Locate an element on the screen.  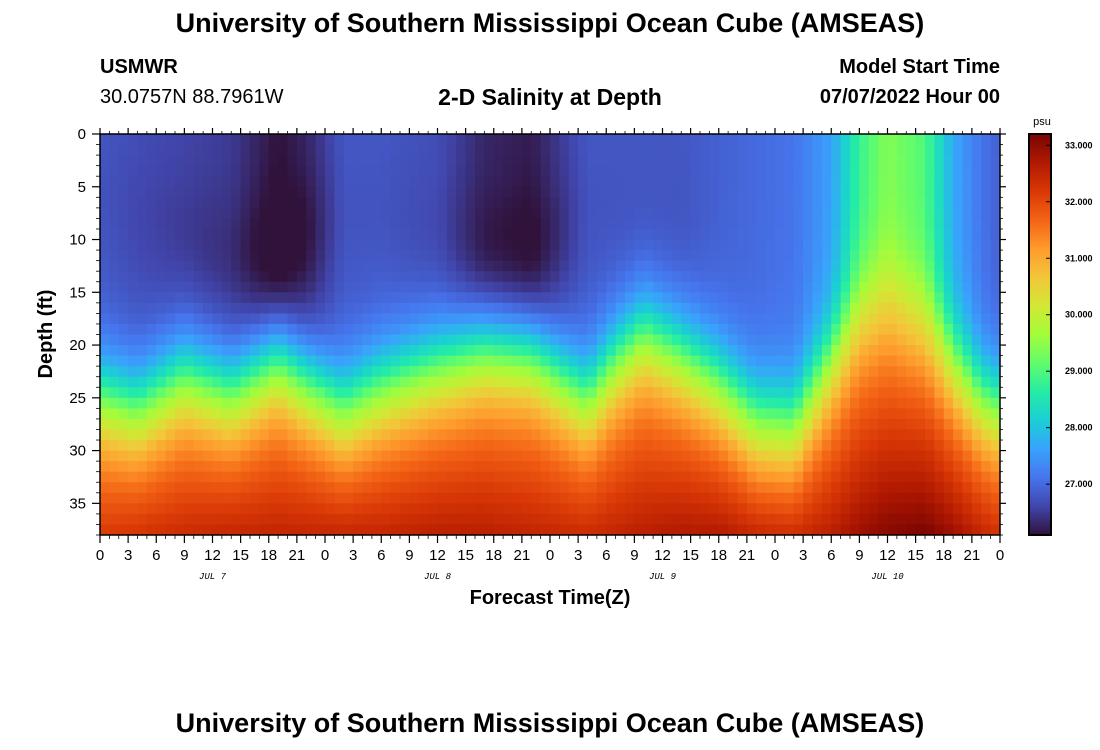
x-tick-label: 0 is located at coordinates (100, 555).